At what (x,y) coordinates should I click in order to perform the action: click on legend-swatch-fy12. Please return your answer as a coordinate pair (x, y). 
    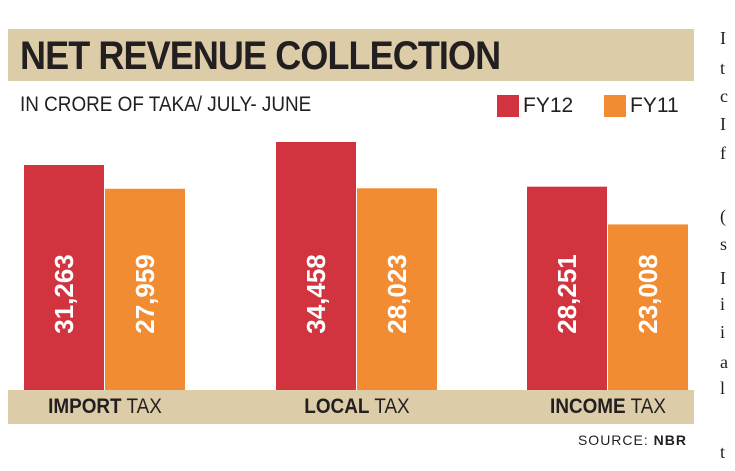
    Looking at the image, I should click on (508, 106).